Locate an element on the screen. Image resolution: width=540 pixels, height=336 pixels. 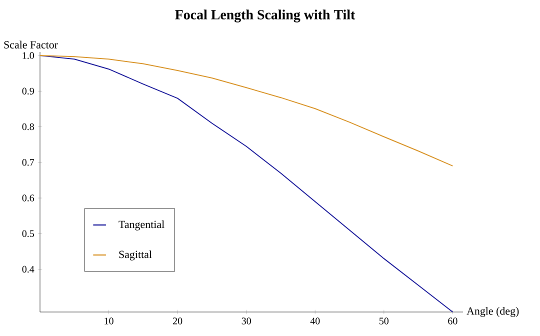
x-tick-label: 40 is located at coordinates (315, 321).